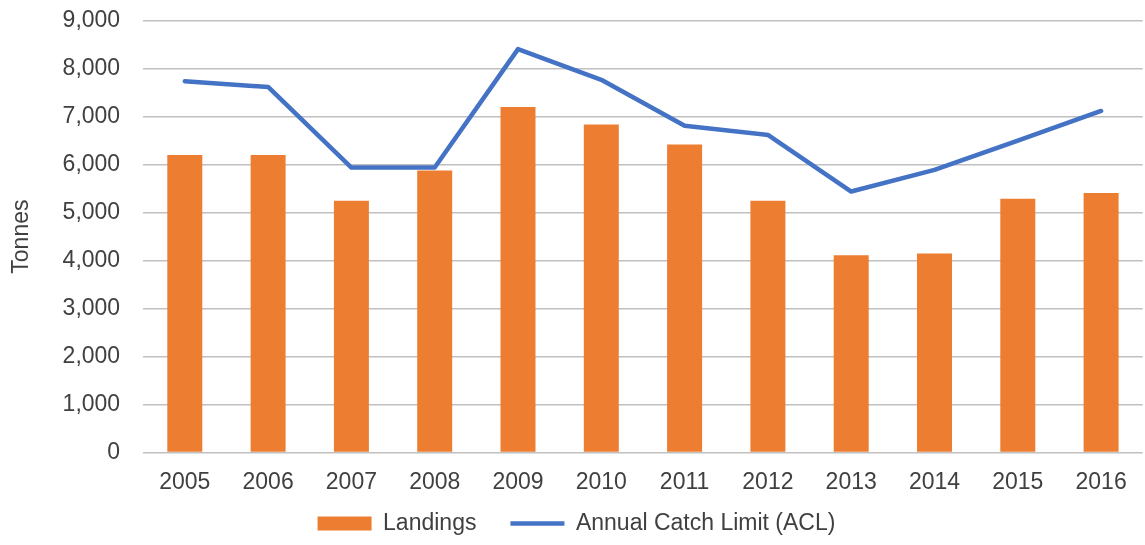 This screenshot has width=1145, height=545. I want to click on x-tick-label: 2006, so click(268, 480).